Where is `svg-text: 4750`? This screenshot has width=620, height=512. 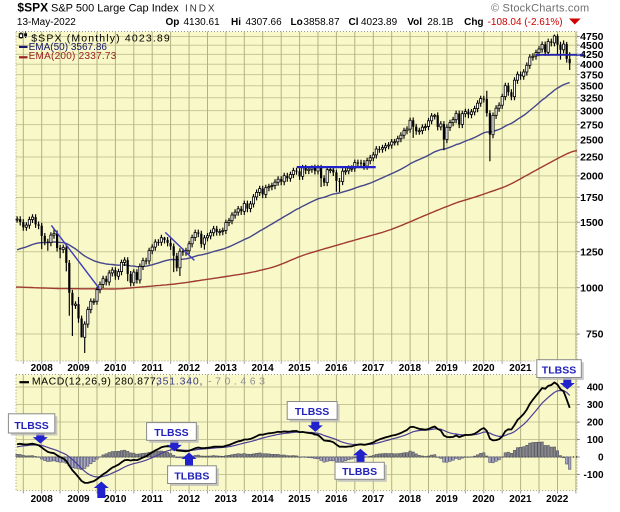
svg-text: 4750 is located at coordinates (592, 37).